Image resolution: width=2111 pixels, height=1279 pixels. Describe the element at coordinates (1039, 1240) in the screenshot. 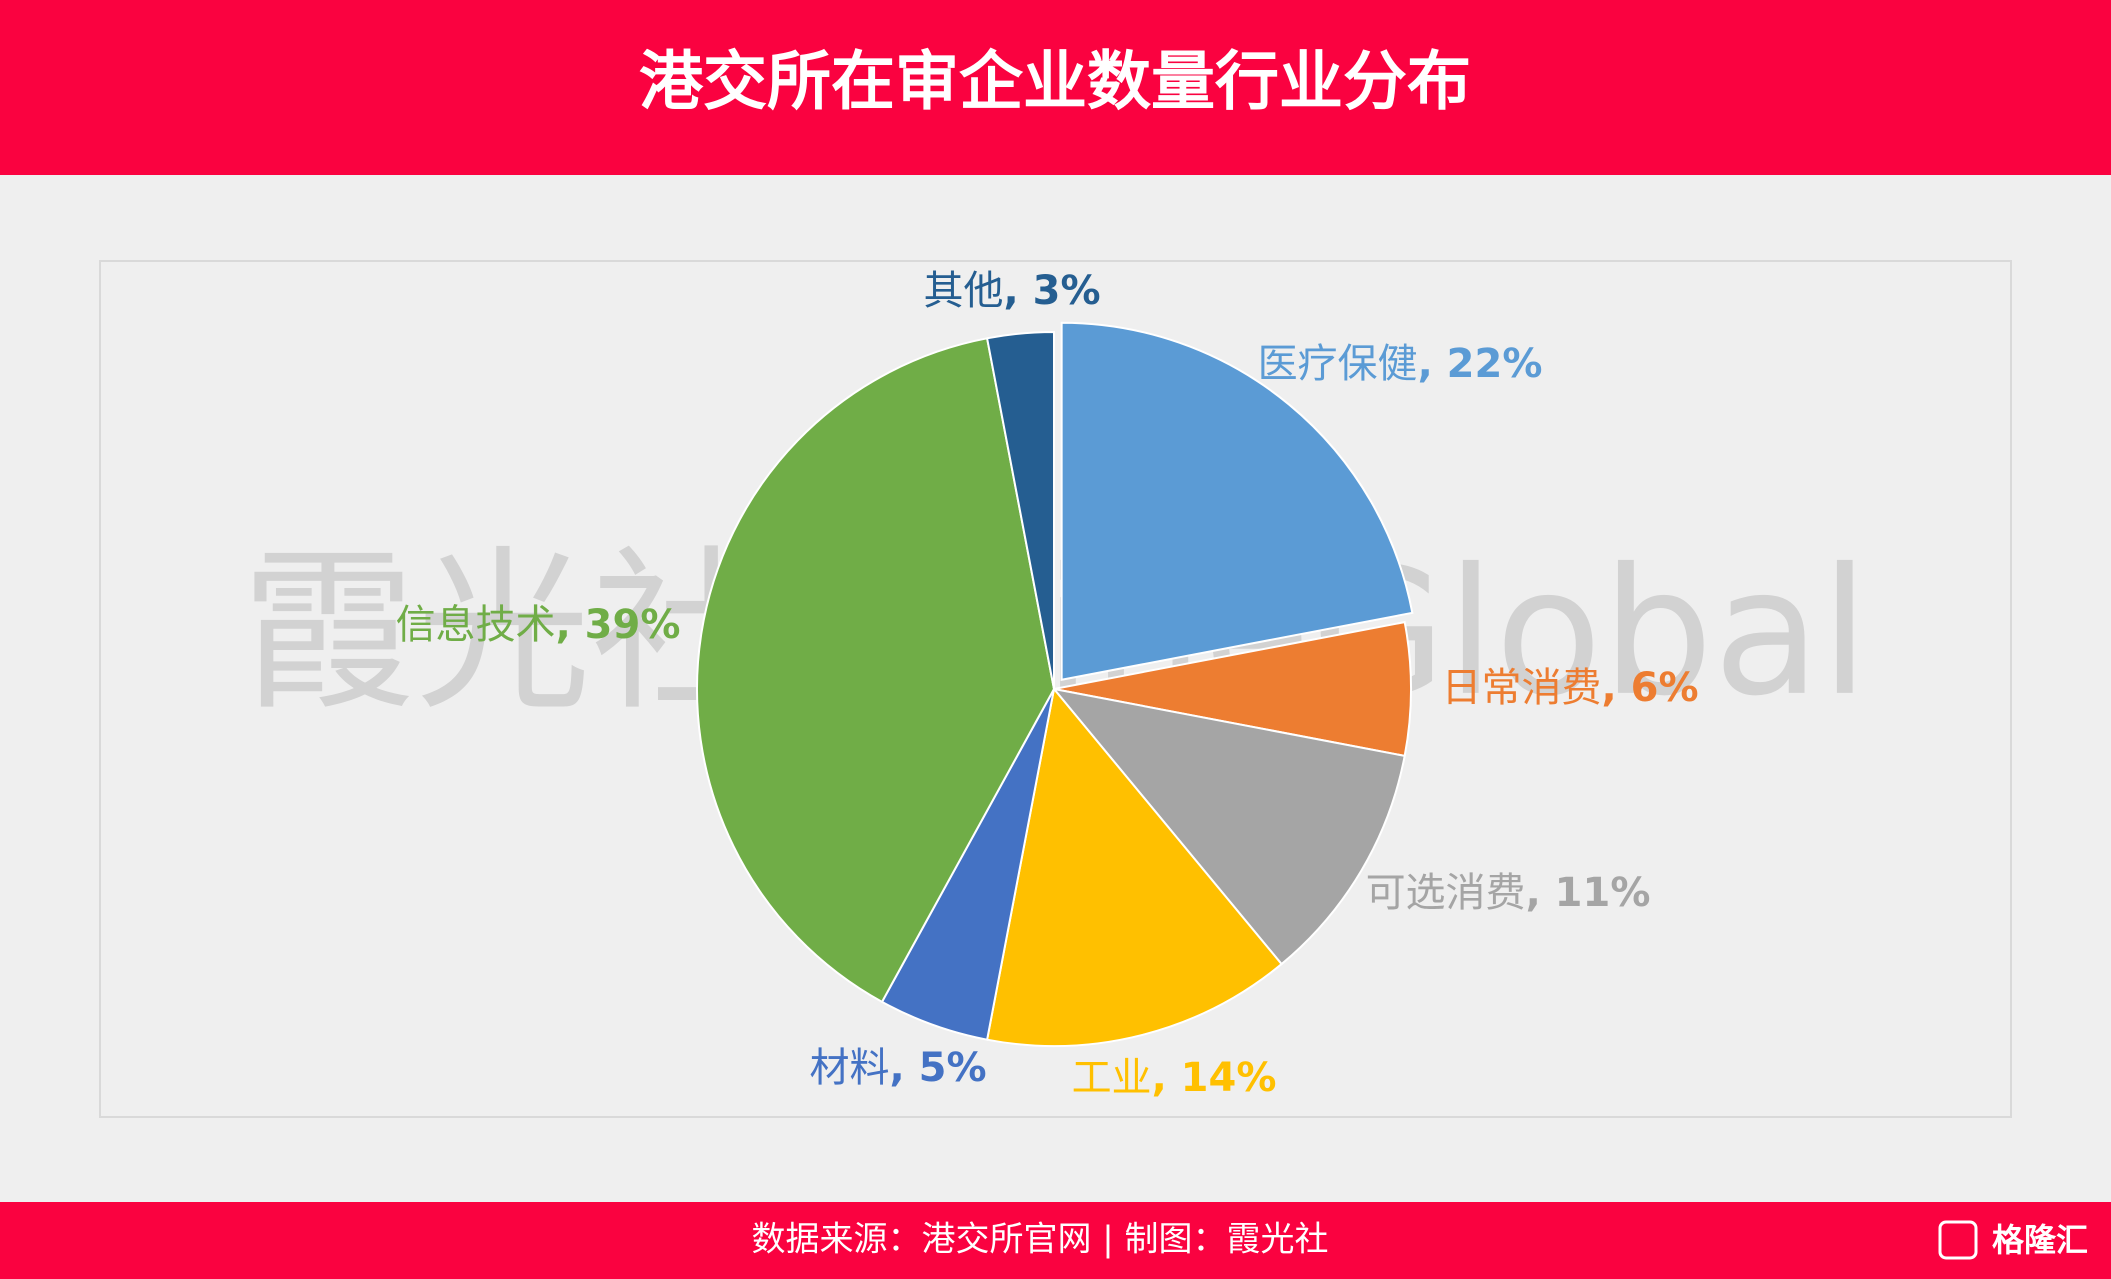

I see `footer: 数据来源：港交所官网 | 制图：霞光社` at that location.